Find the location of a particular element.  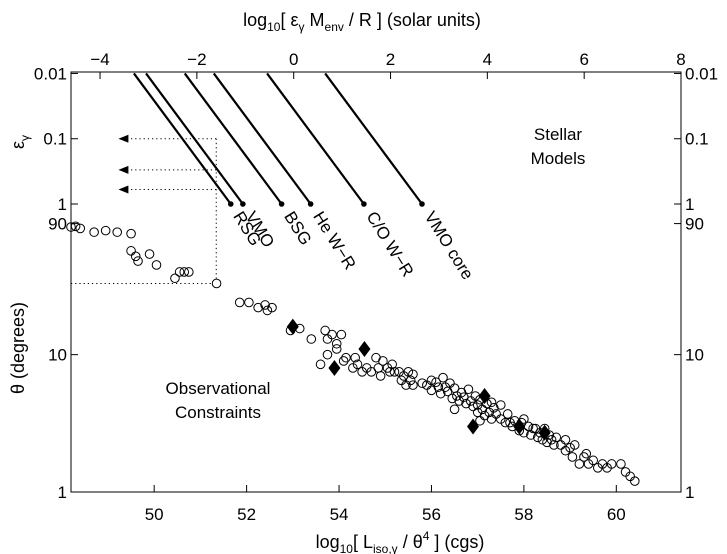

top-tick-label: −4 is located at coordinates (99, 59).